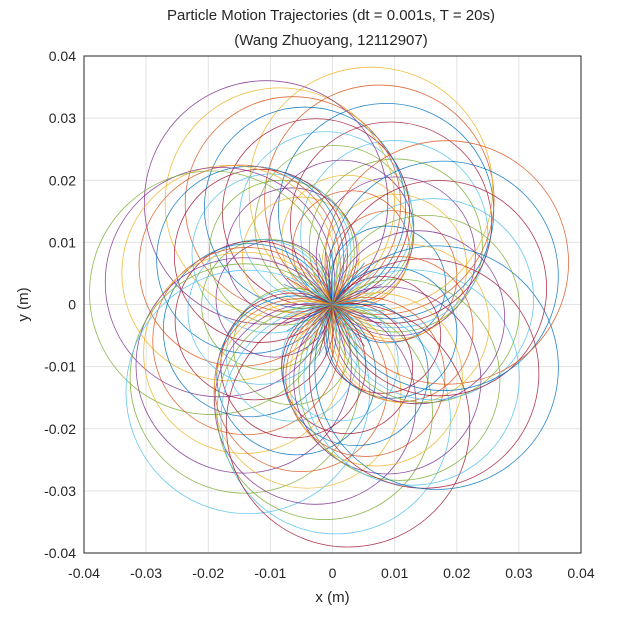 This screenshot has width=642, height=622. What do you see at coordinates (84, 573) in the screenshot?
I see `x-tick-label: -0.04` at bounding box center [84, 573].